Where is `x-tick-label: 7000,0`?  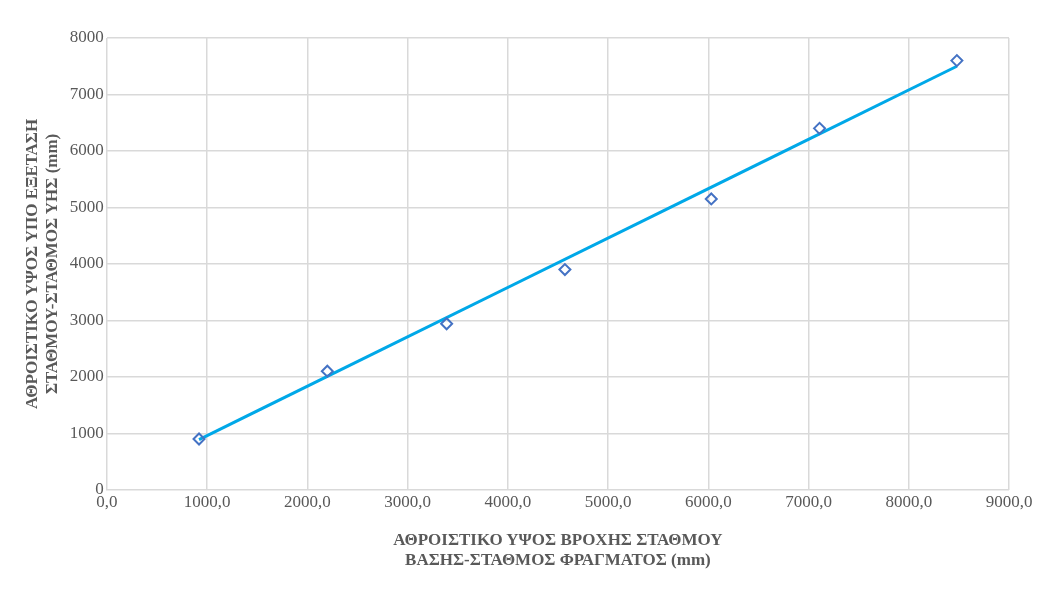 x-tick-label: 7000,0 is located at coordinates (808, 502).